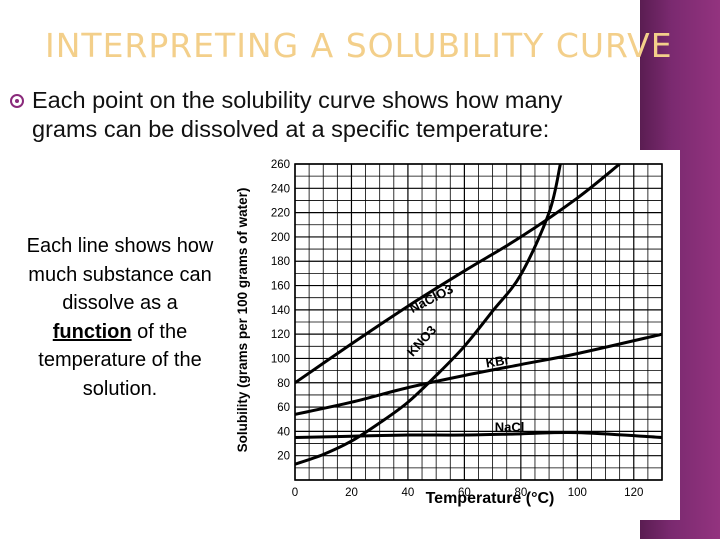 This screenshot has height=539, width=720. Describe the element at coordinates (359, 45) in the screenshot. I see `slide-title: Interpreting a Solubility Curve` at that location.